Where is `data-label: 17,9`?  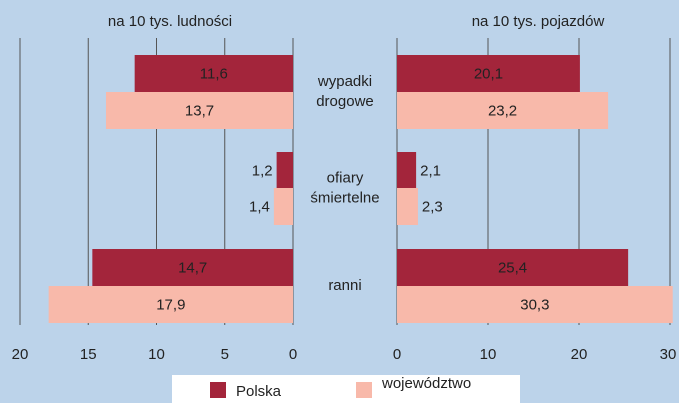
data-label: 17,9 is located at coordinates (170, 304).